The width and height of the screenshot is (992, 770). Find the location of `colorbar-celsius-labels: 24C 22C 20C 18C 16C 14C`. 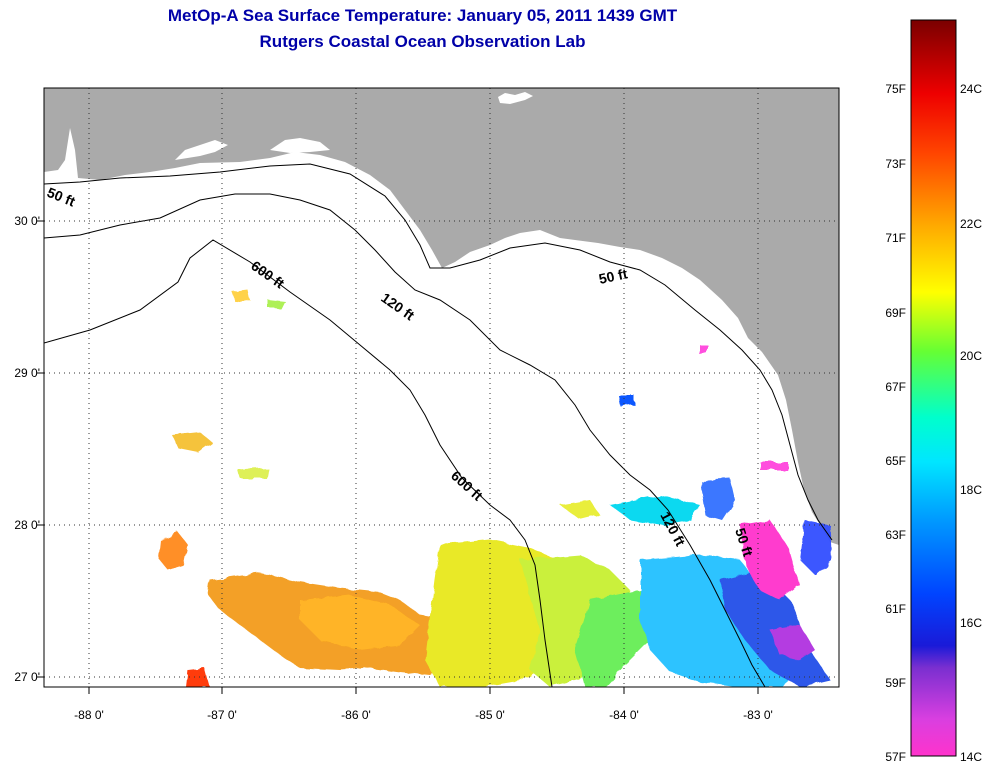

colorbar-celsius-labels: 24C 22C 20C 18C 16C 14C is located at coordinates (971, 423).